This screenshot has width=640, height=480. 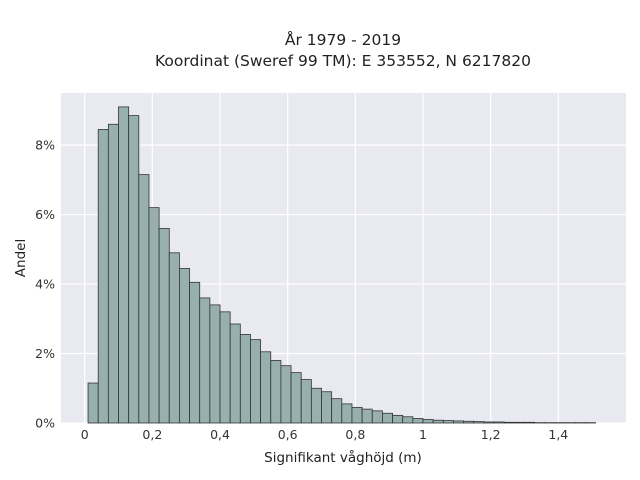 I want to click on y-tick-label: 8%, so click(x=45, y=145).